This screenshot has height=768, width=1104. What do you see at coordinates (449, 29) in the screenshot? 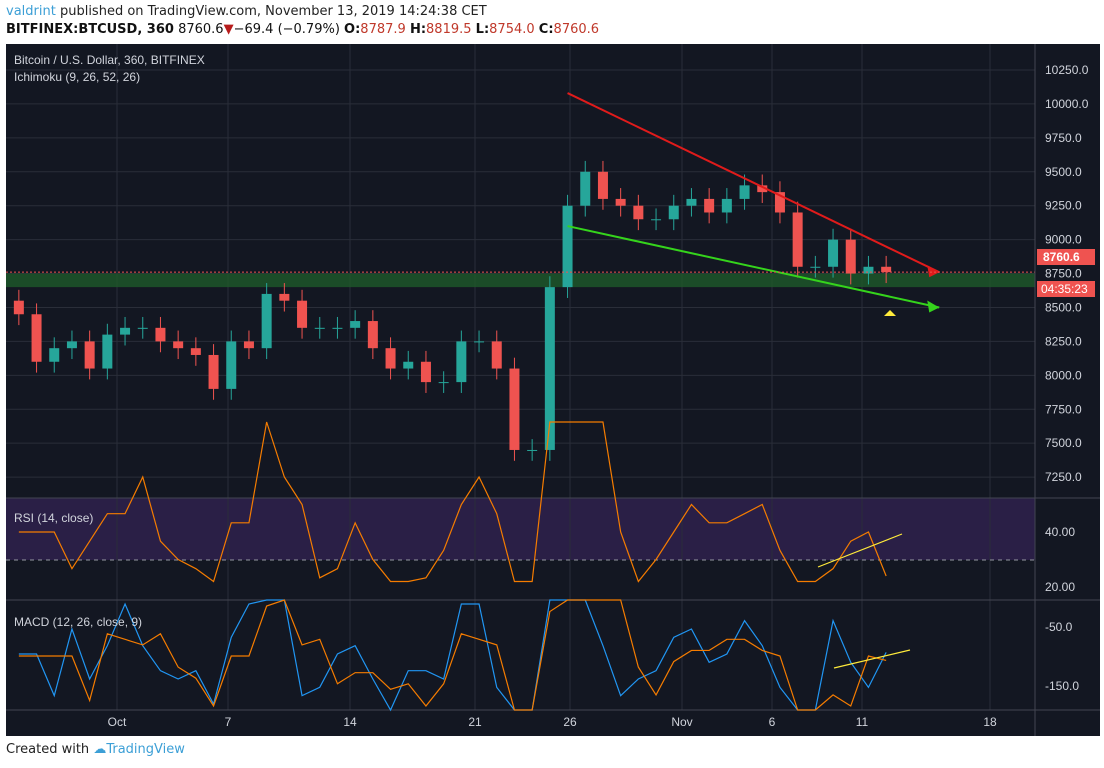
I see `high: 8819.5` at bounding box center [449, 29].